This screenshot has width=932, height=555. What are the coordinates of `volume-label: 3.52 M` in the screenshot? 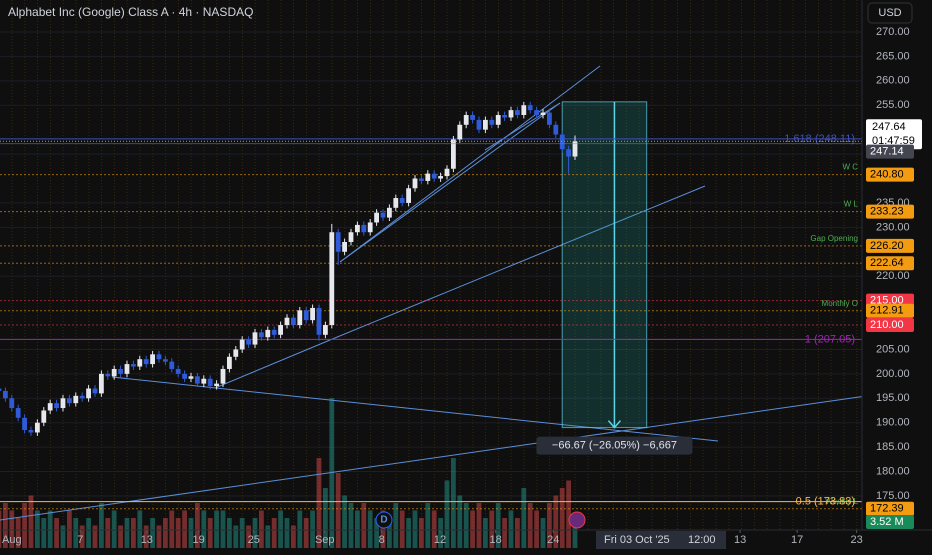 It's located at (887, 522).